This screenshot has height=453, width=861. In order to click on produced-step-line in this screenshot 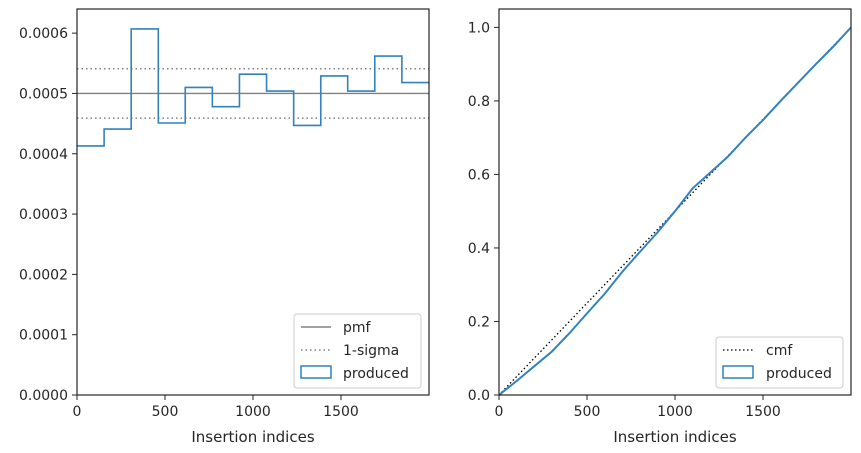, I will do `click(253, 87)`.